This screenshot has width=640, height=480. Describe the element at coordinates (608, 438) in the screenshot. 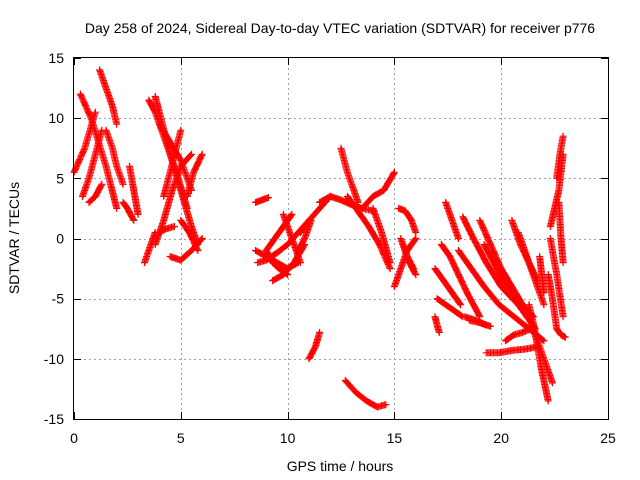

I see `x-tick-label: 25` at that location.